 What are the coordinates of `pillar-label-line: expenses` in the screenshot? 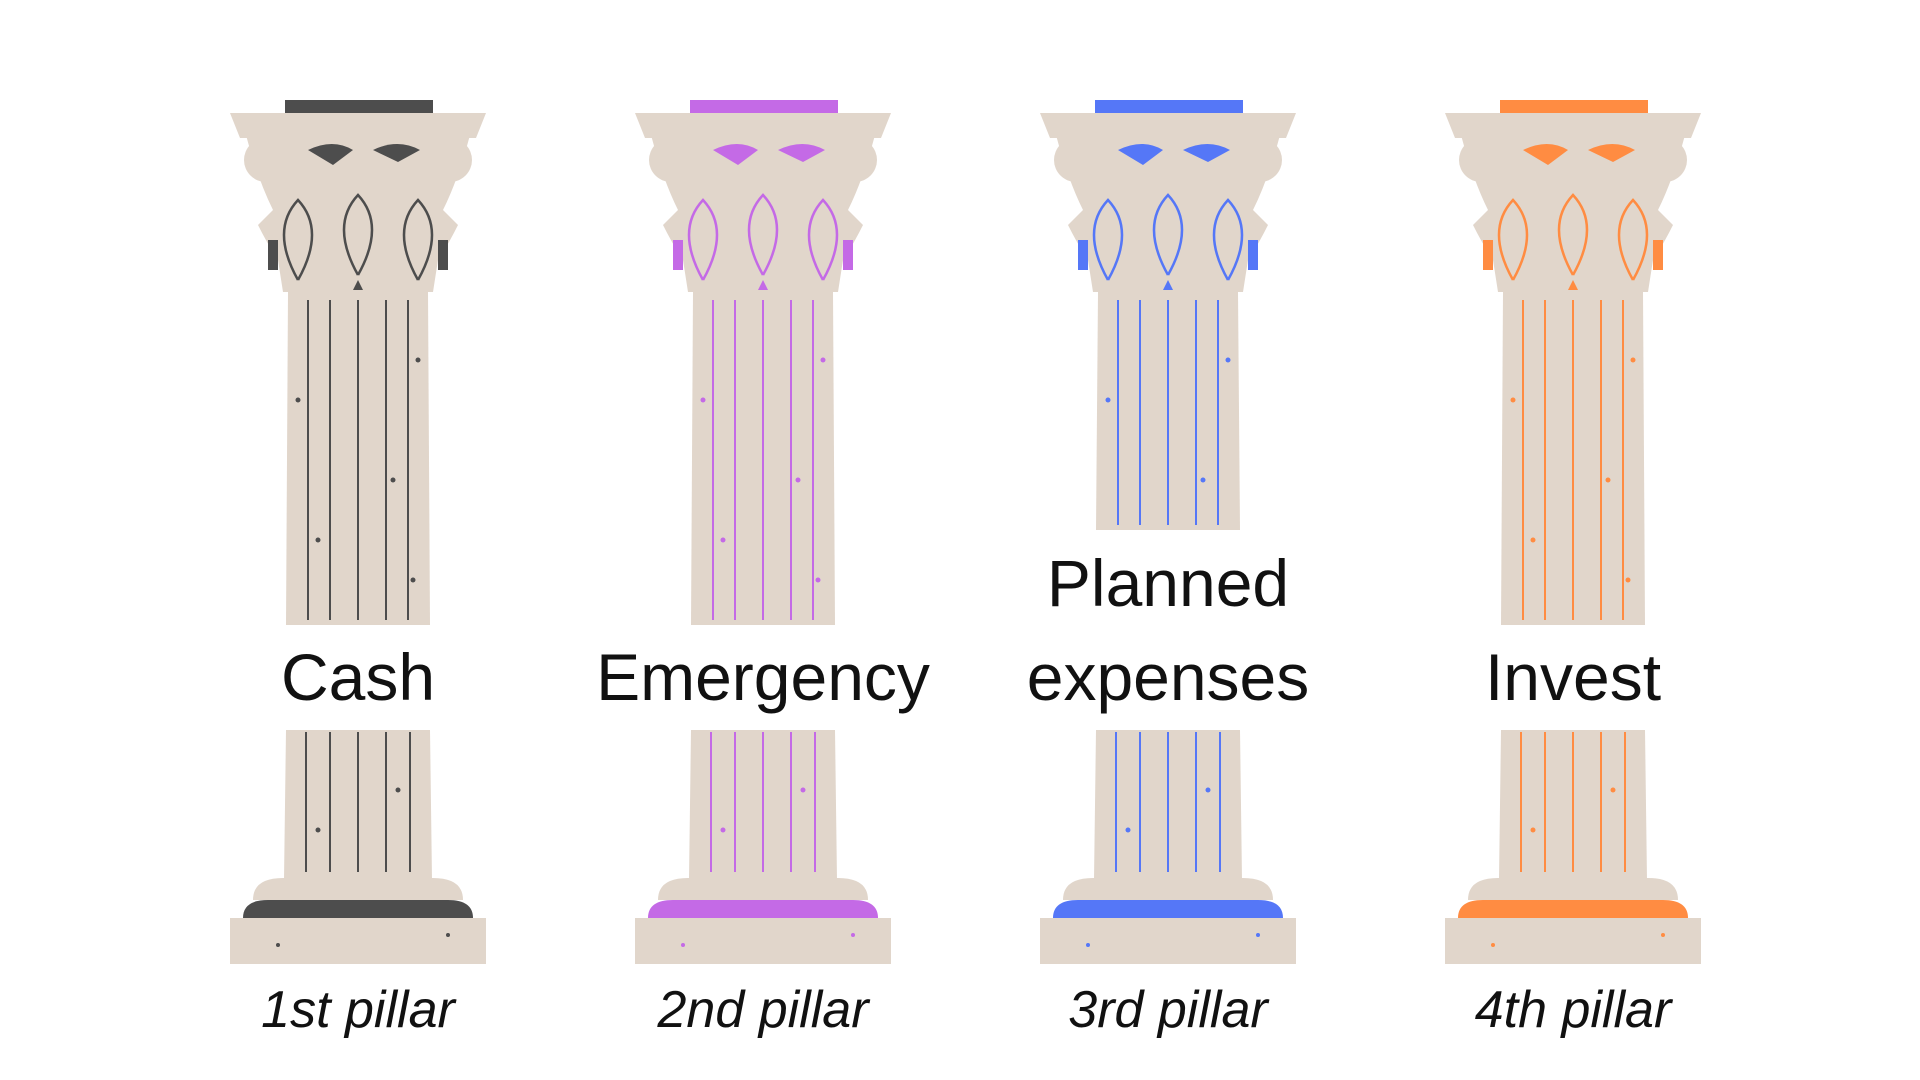 It's located at (1168, 677).